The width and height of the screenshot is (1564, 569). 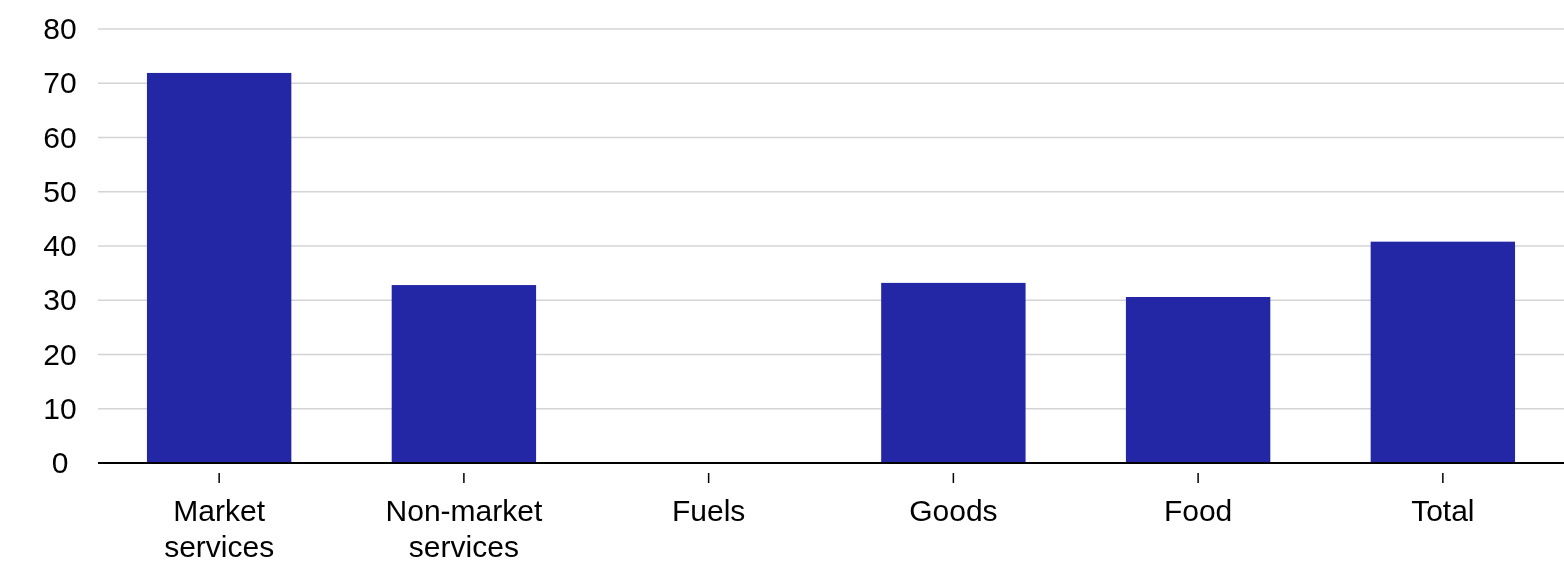 What do you see at coordinates (60, 83) in the screenshot?
I see `y-tick-label: 70` at bounding box center [60, 83].